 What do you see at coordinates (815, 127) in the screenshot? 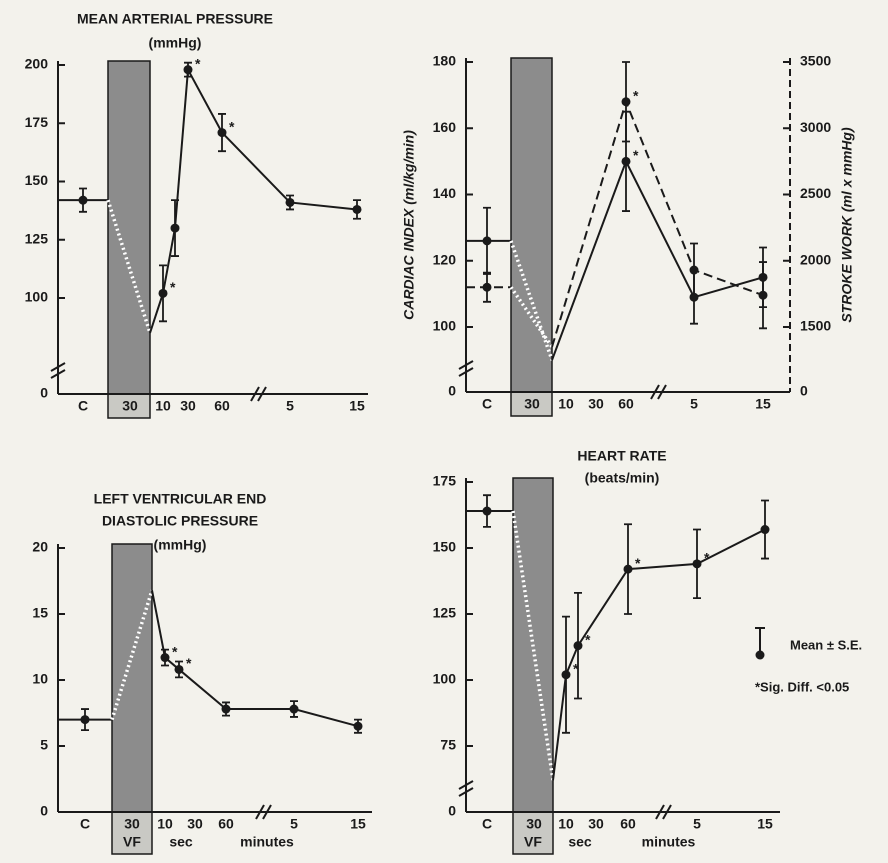
I see `y2-tick-label: 3000` at bounding box center [815, 127].